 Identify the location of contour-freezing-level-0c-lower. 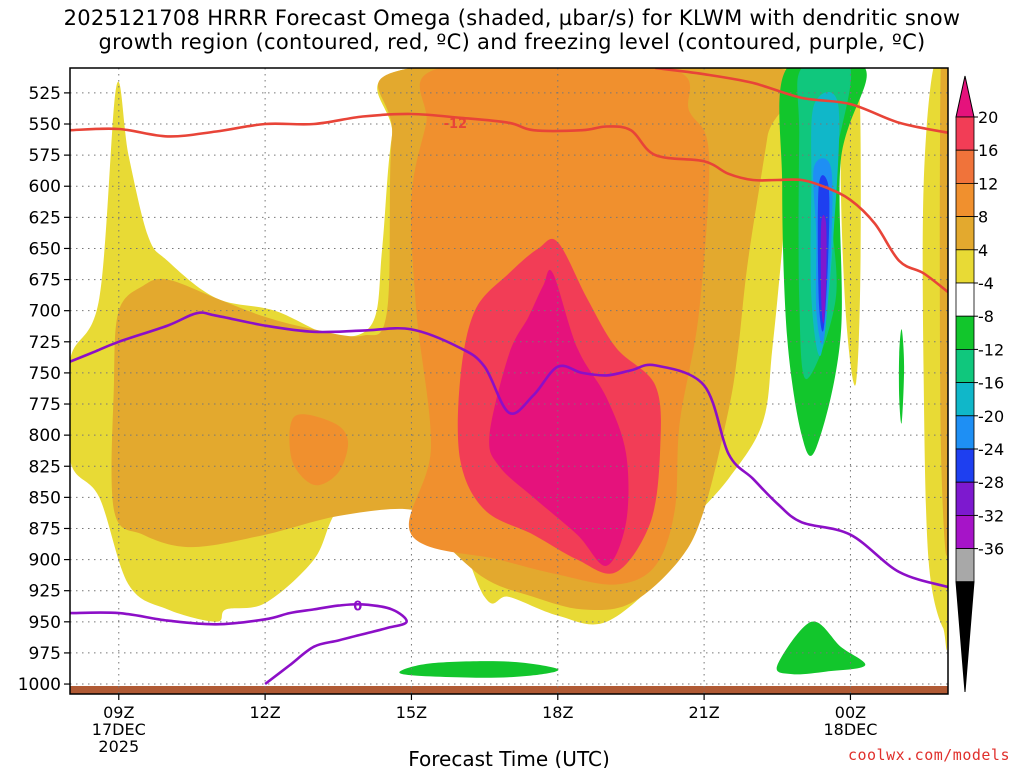
(239, 644).